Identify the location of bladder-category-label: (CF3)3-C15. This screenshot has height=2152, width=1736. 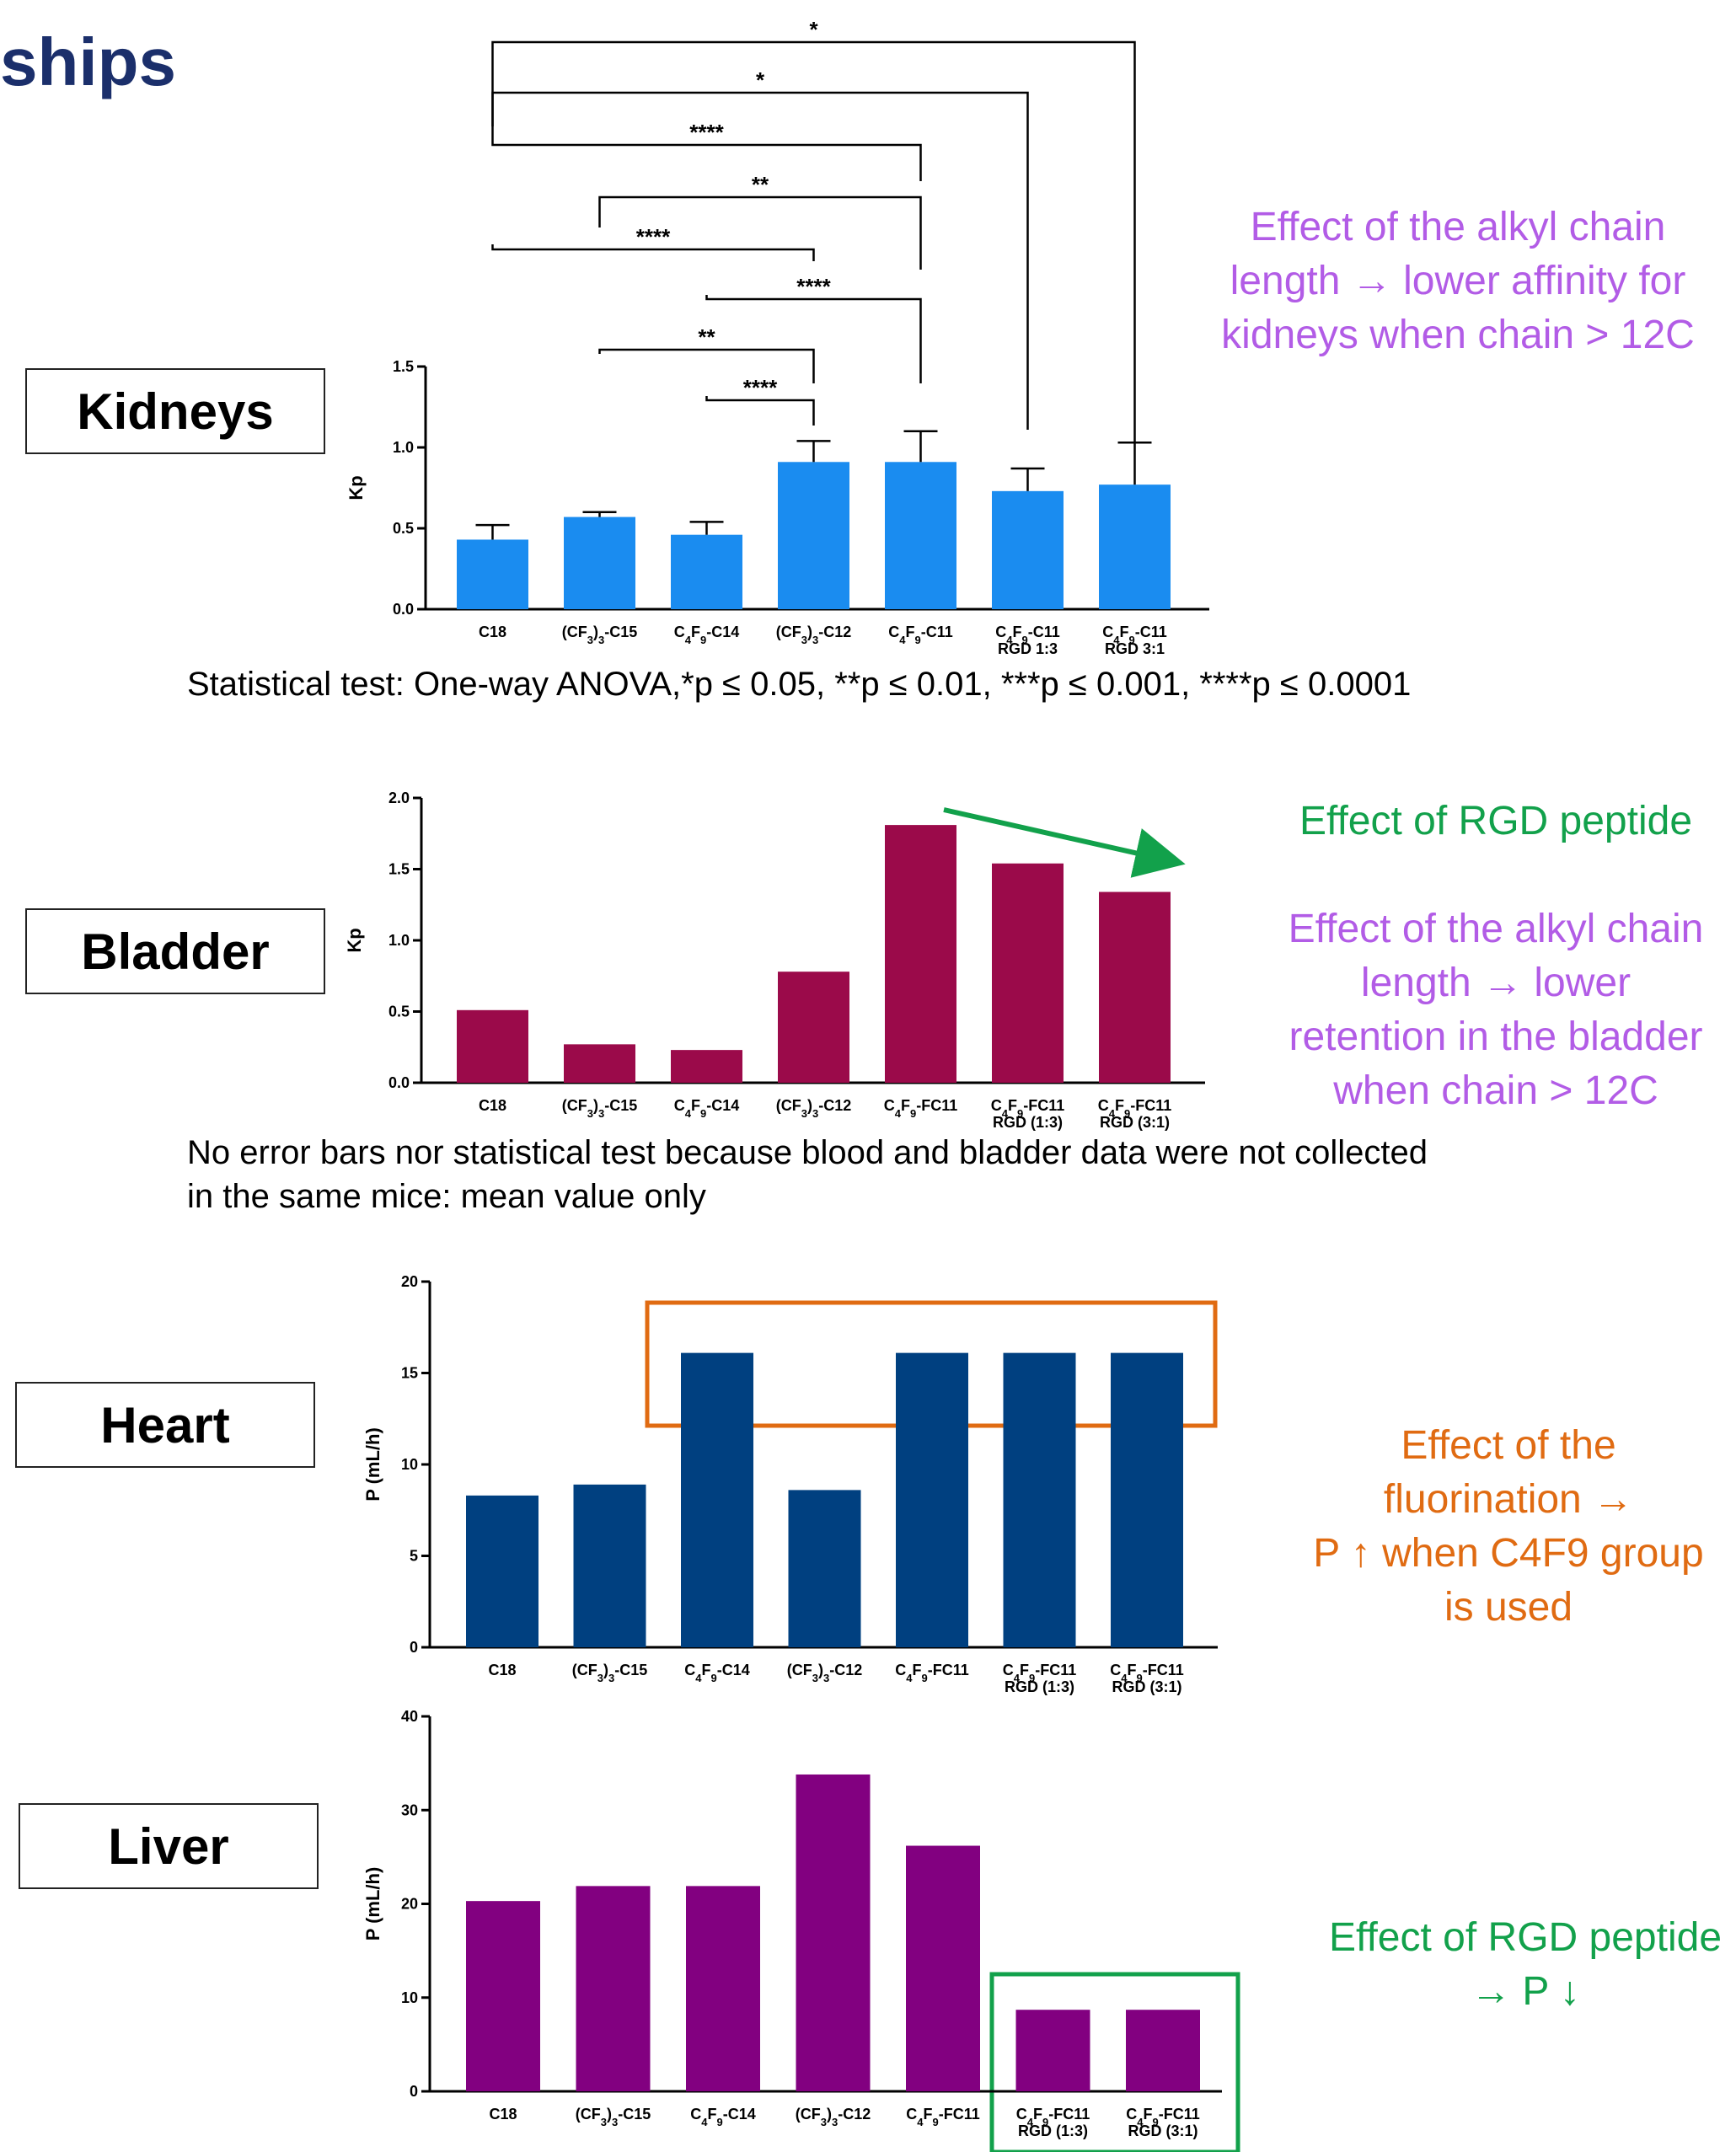
(600, 1108).